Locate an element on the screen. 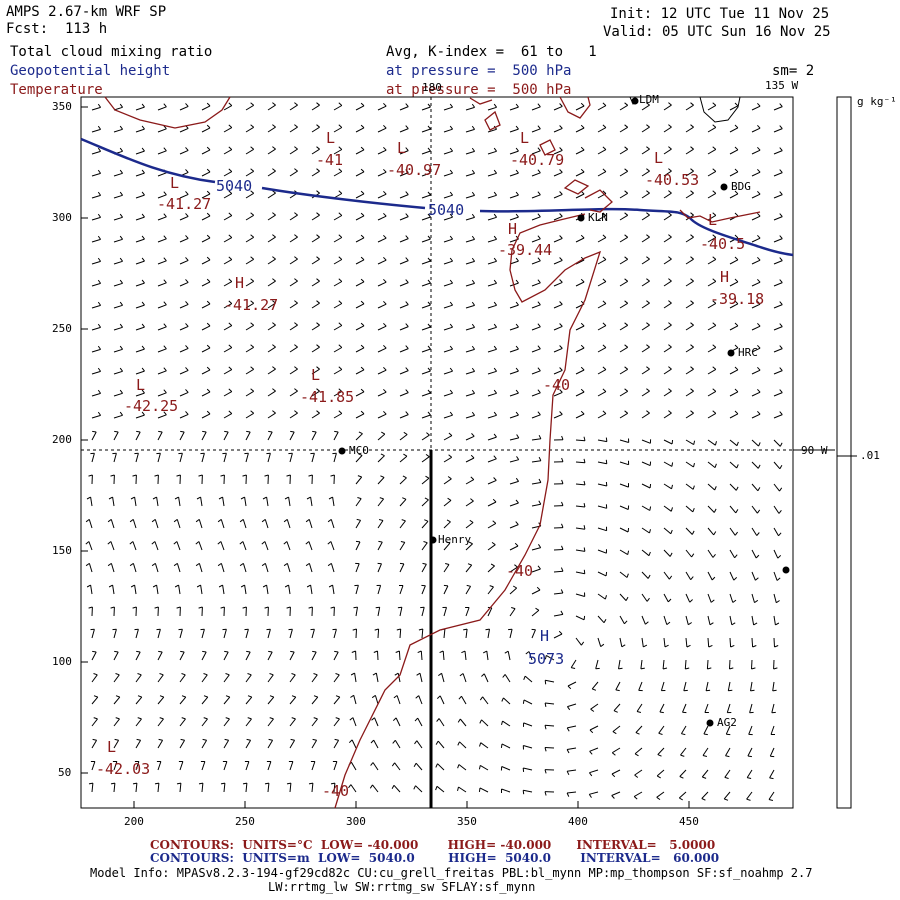  station-ag2-marker is located at coordinates (710, 723).